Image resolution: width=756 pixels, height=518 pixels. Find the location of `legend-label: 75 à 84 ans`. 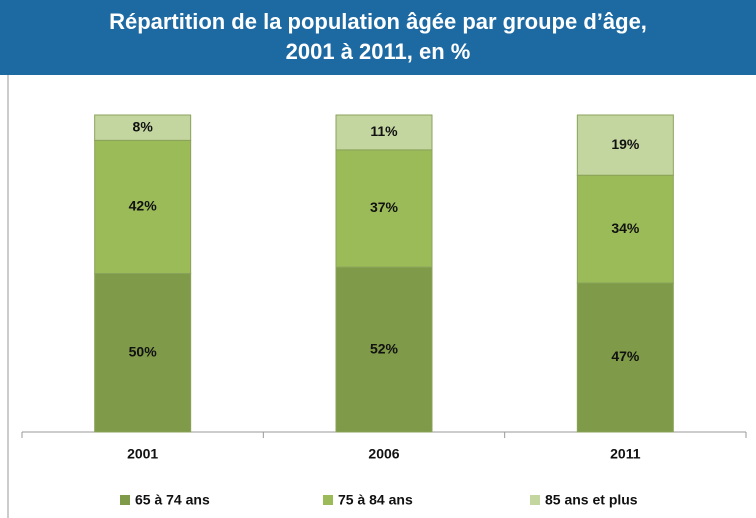

legend-label: 75 à 84 ans is located at coordinates (375, 500).